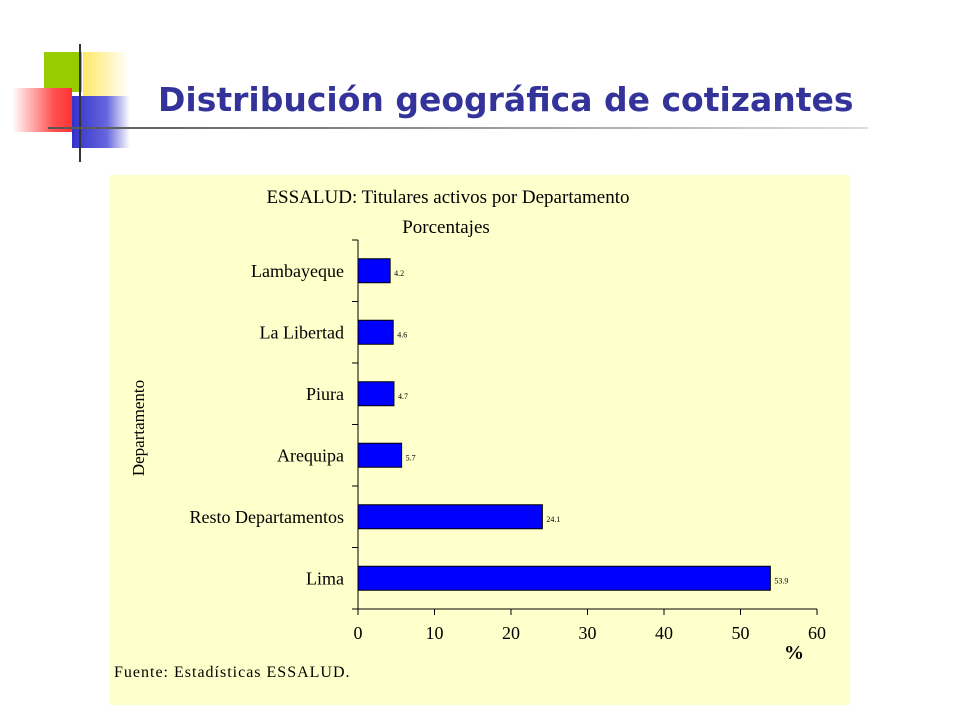 The image size is (960, 720). What do you see at coordinates (310, 455) in the screenshot?
I see `category-label: Arequipa` at bounding box center [310, 455].